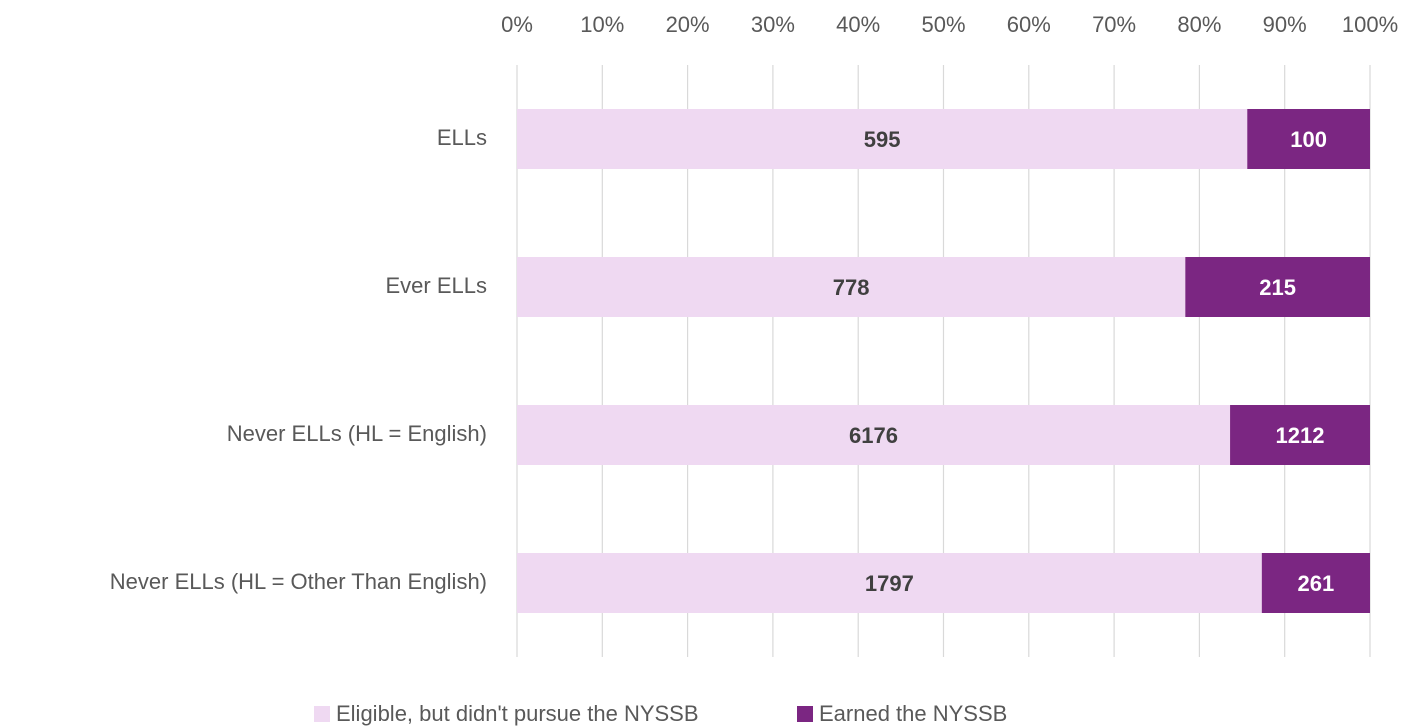  I want to click on data-label: 6176, so click(873, 435).